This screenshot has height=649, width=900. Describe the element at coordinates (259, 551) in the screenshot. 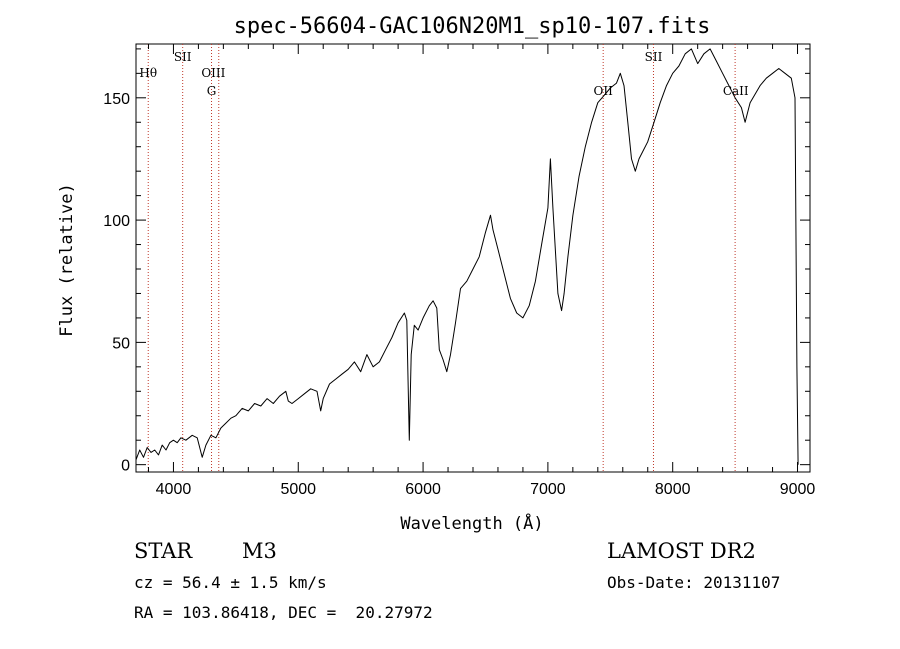

I see `object-subclass: M3` at that location.